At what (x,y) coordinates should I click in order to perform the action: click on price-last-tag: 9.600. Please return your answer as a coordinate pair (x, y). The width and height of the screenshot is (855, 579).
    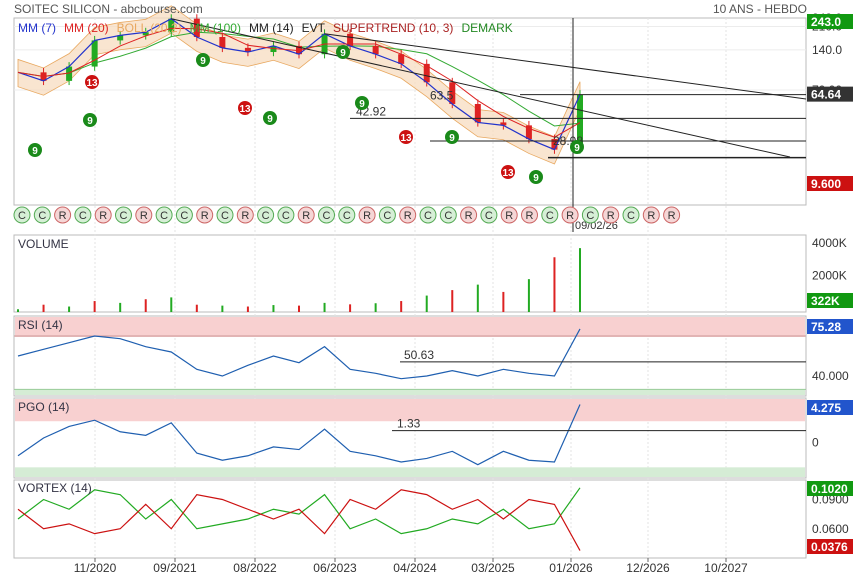
    Looking at the image, I should click on (826, 184).